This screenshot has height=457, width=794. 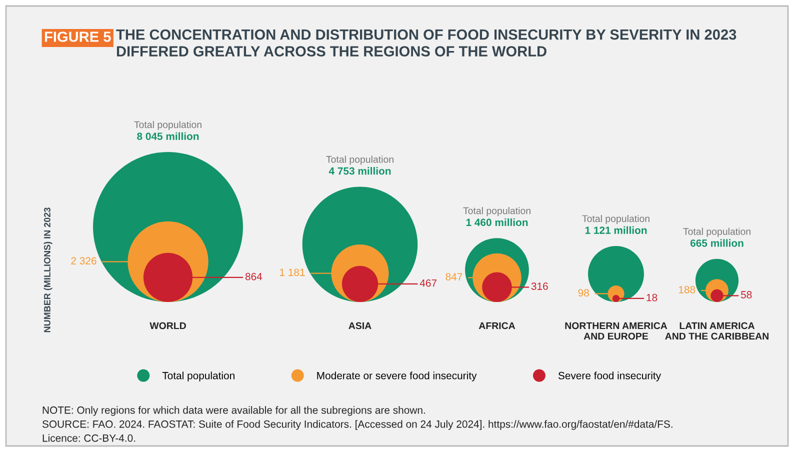 I want to click on source-note: SOURCE: FAO. 2024. FAOSTAT: Suite of Food Security Indicators. [Accessed on 24 July 2024]. https://www.fao.org/faostat/en/#data/FS., so click(x=357, y=425).